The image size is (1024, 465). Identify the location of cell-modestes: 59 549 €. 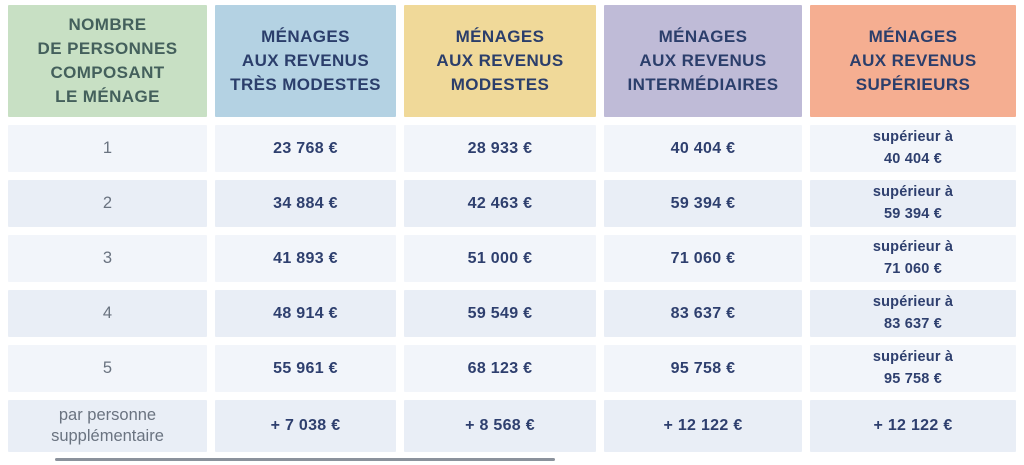
(500, 313).